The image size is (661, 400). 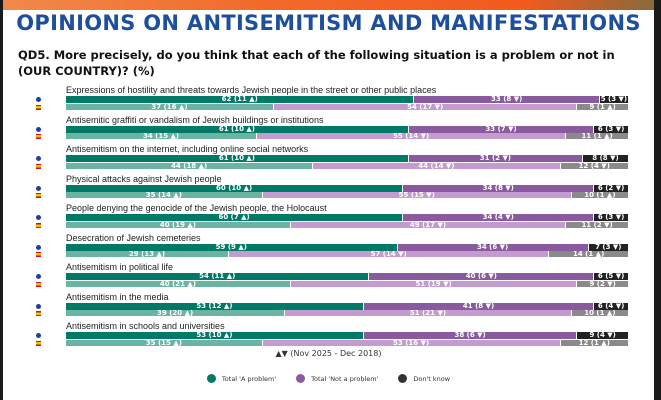 I want to click on category-label: Antisemitism in schools and universities, so click(x=145, y=326).